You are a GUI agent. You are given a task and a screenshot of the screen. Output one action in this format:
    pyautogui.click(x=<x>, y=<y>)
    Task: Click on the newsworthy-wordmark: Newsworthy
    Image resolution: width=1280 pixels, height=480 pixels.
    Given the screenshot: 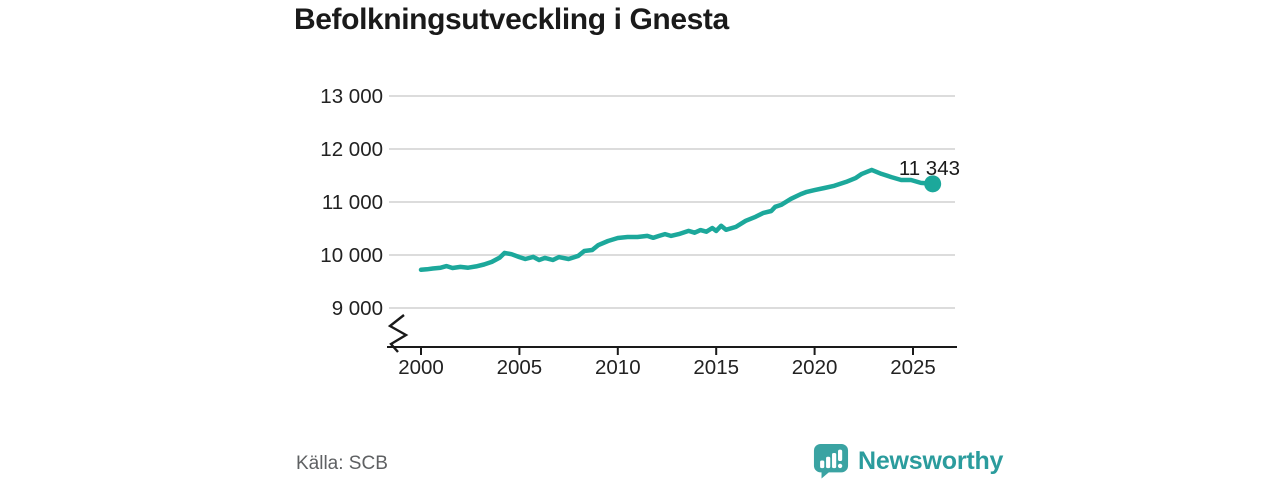 What is the action you would take?
    pyautogui.click(x=931, y=460)
    